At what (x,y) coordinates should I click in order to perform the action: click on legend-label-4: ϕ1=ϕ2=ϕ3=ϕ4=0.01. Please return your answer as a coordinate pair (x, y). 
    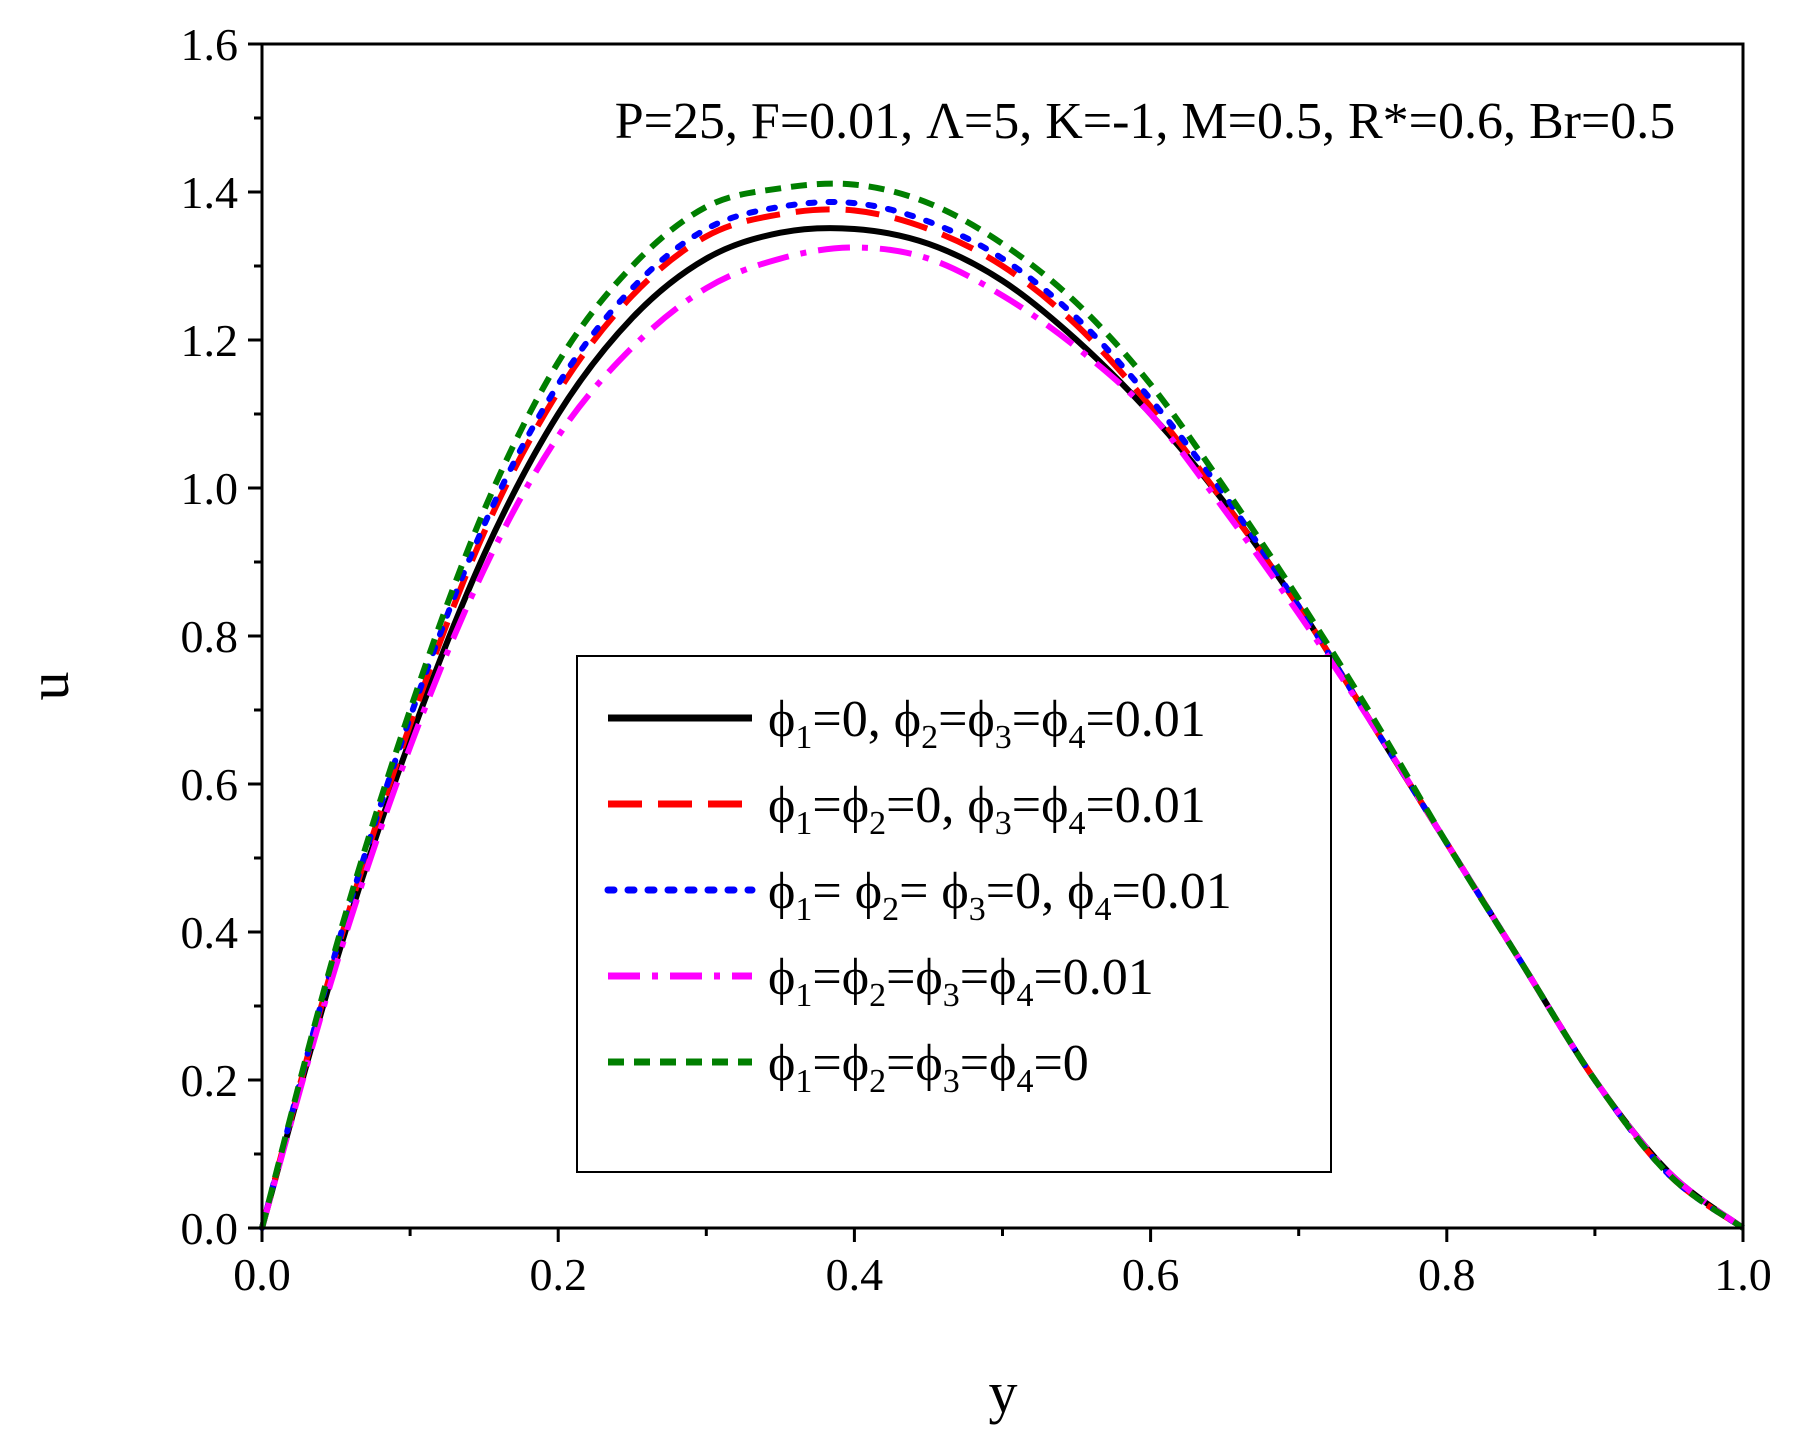
    Looking at the image, I should click on (961, 981).